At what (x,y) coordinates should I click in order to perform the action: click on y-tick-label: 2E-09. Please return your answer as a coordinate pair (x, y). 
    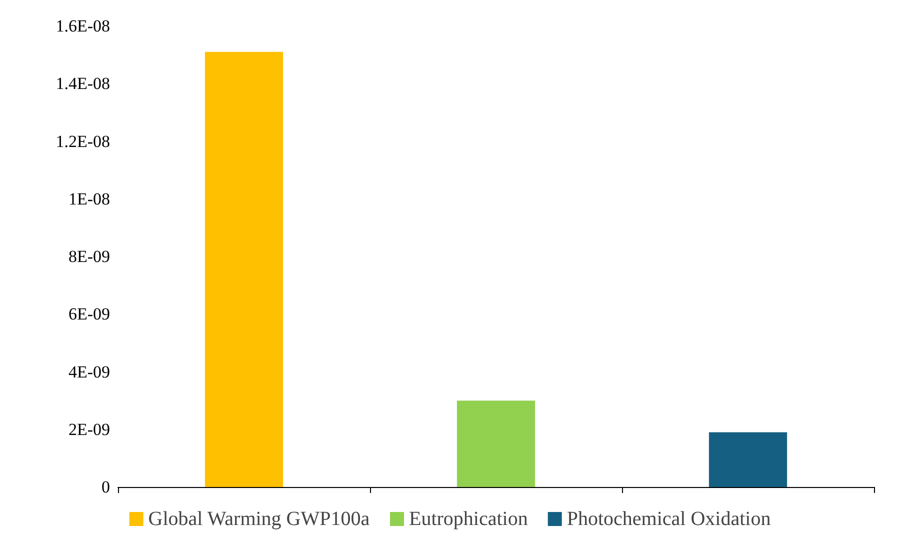
    Looking at the image, I should click on (89, 429).